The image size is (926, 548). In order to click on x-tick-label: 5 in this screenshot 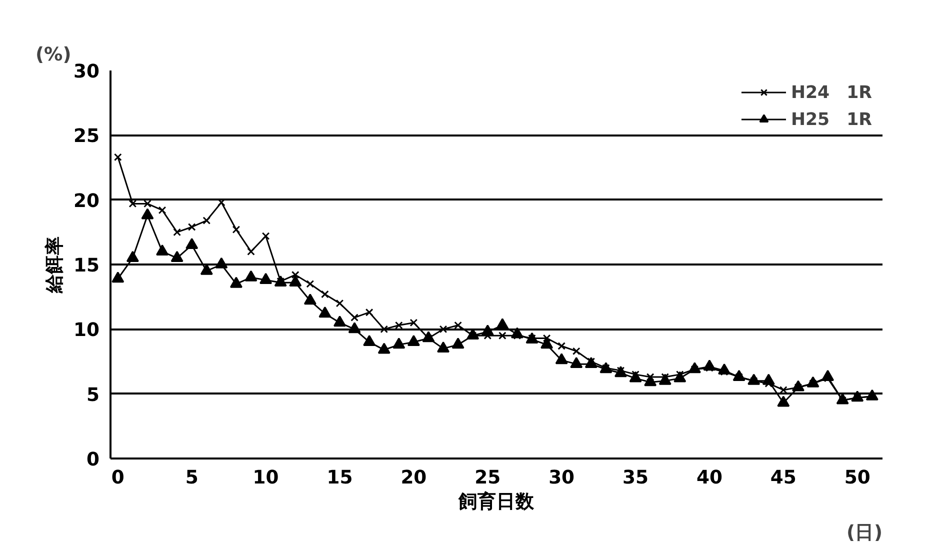, I will do `click(191, 478)`.